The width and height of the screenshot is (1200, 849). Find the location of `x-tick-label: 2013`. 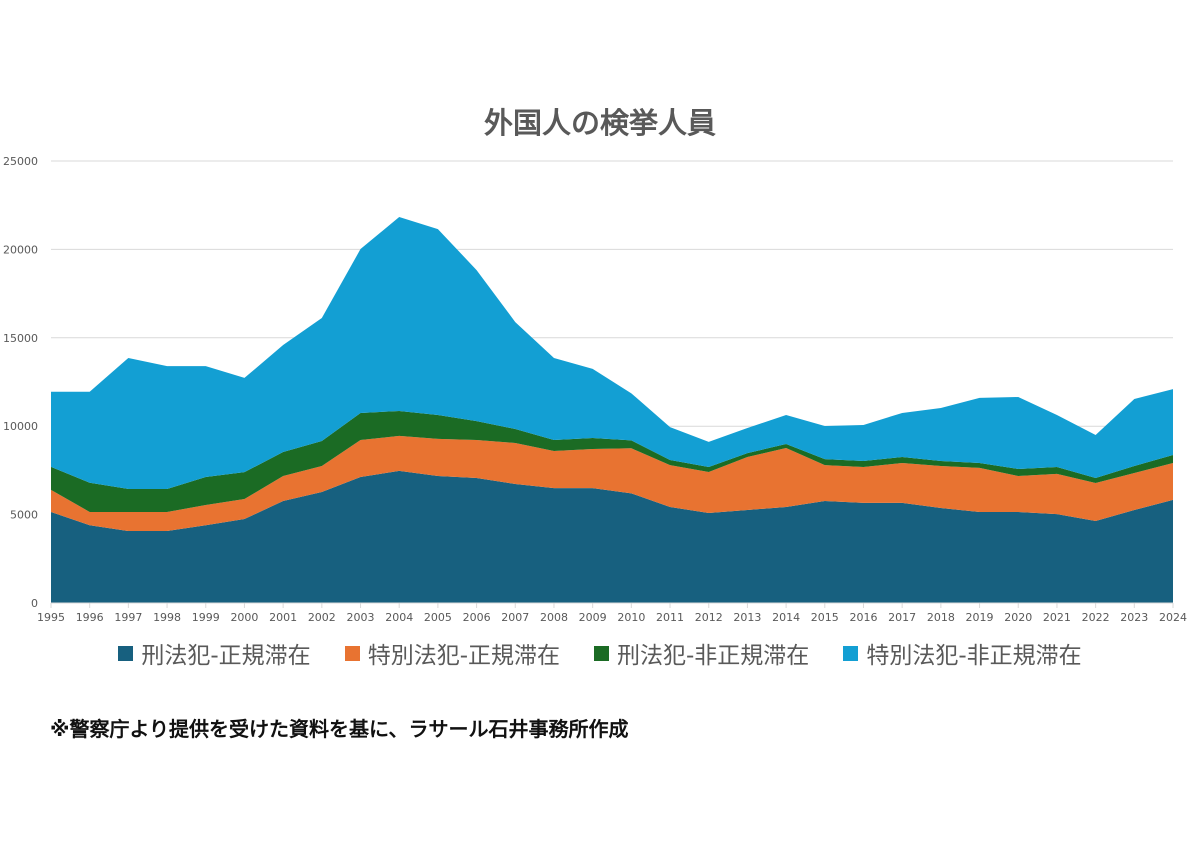

x-tick-label: 2013 is located at coordinates (747, 617).